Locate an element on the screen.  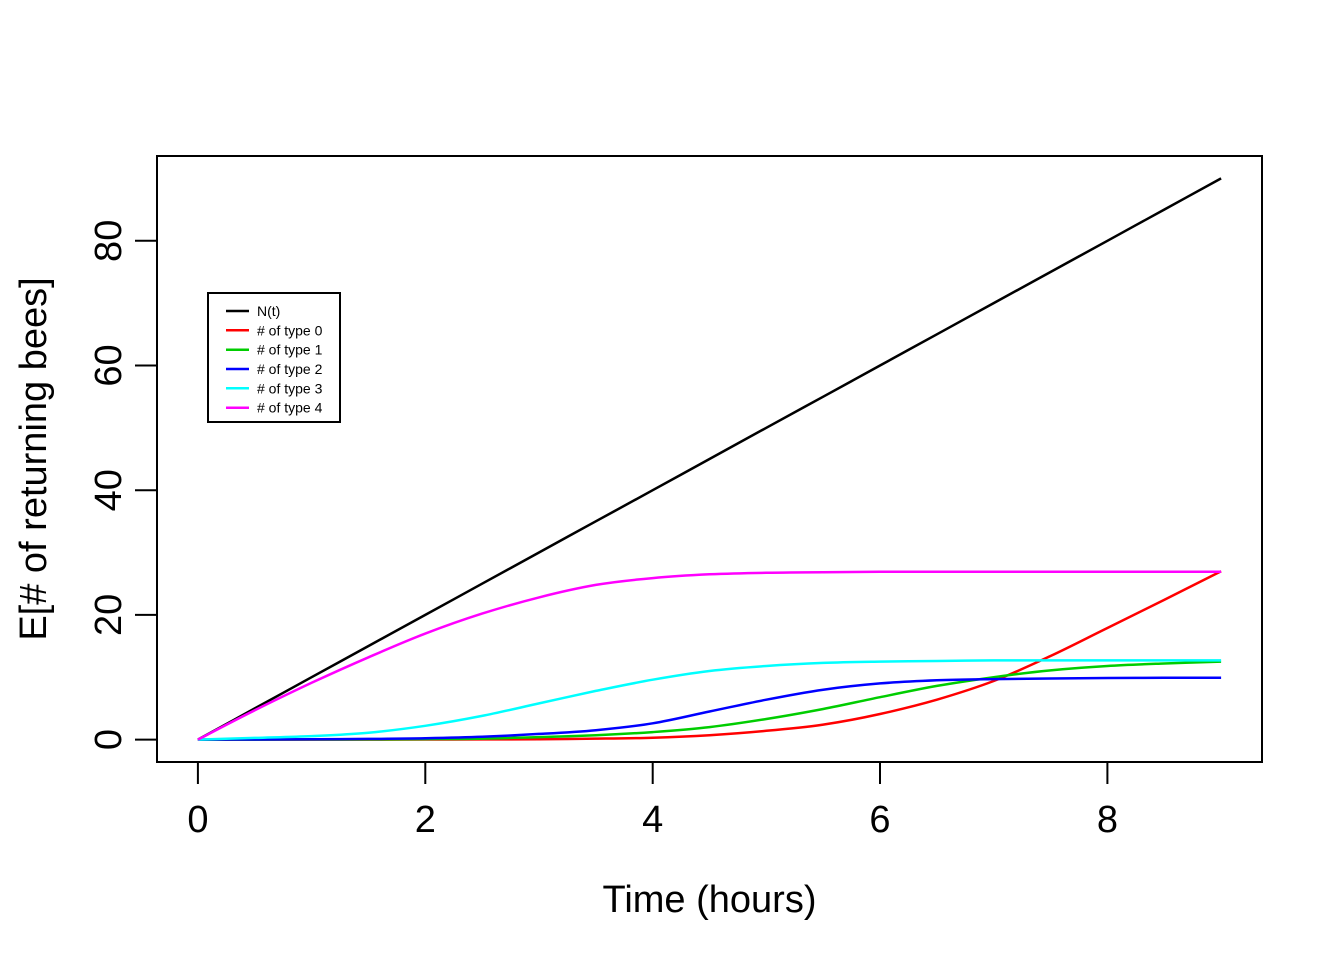
x-tick-label: 6 is located at coordinates (879, 820).